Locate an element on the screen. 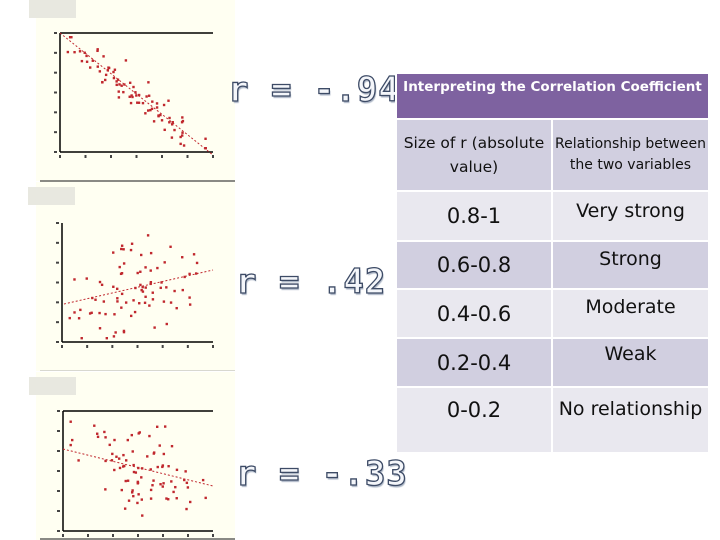 The height and width of the screenshot is (540, 720). table-row: 0.8-1 Very strong is located at coordinates (552, 216).